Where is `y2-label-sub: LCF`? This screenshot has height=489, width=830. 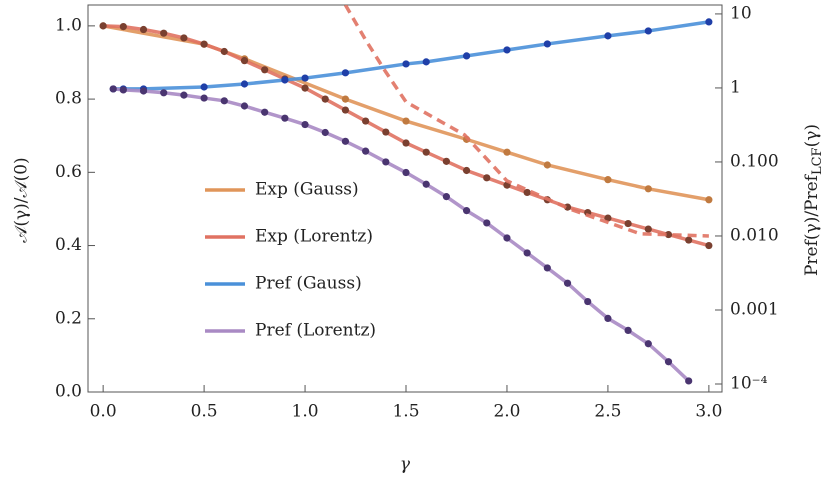
y2-label-sub: LCF is located at coordinates (817, 161).